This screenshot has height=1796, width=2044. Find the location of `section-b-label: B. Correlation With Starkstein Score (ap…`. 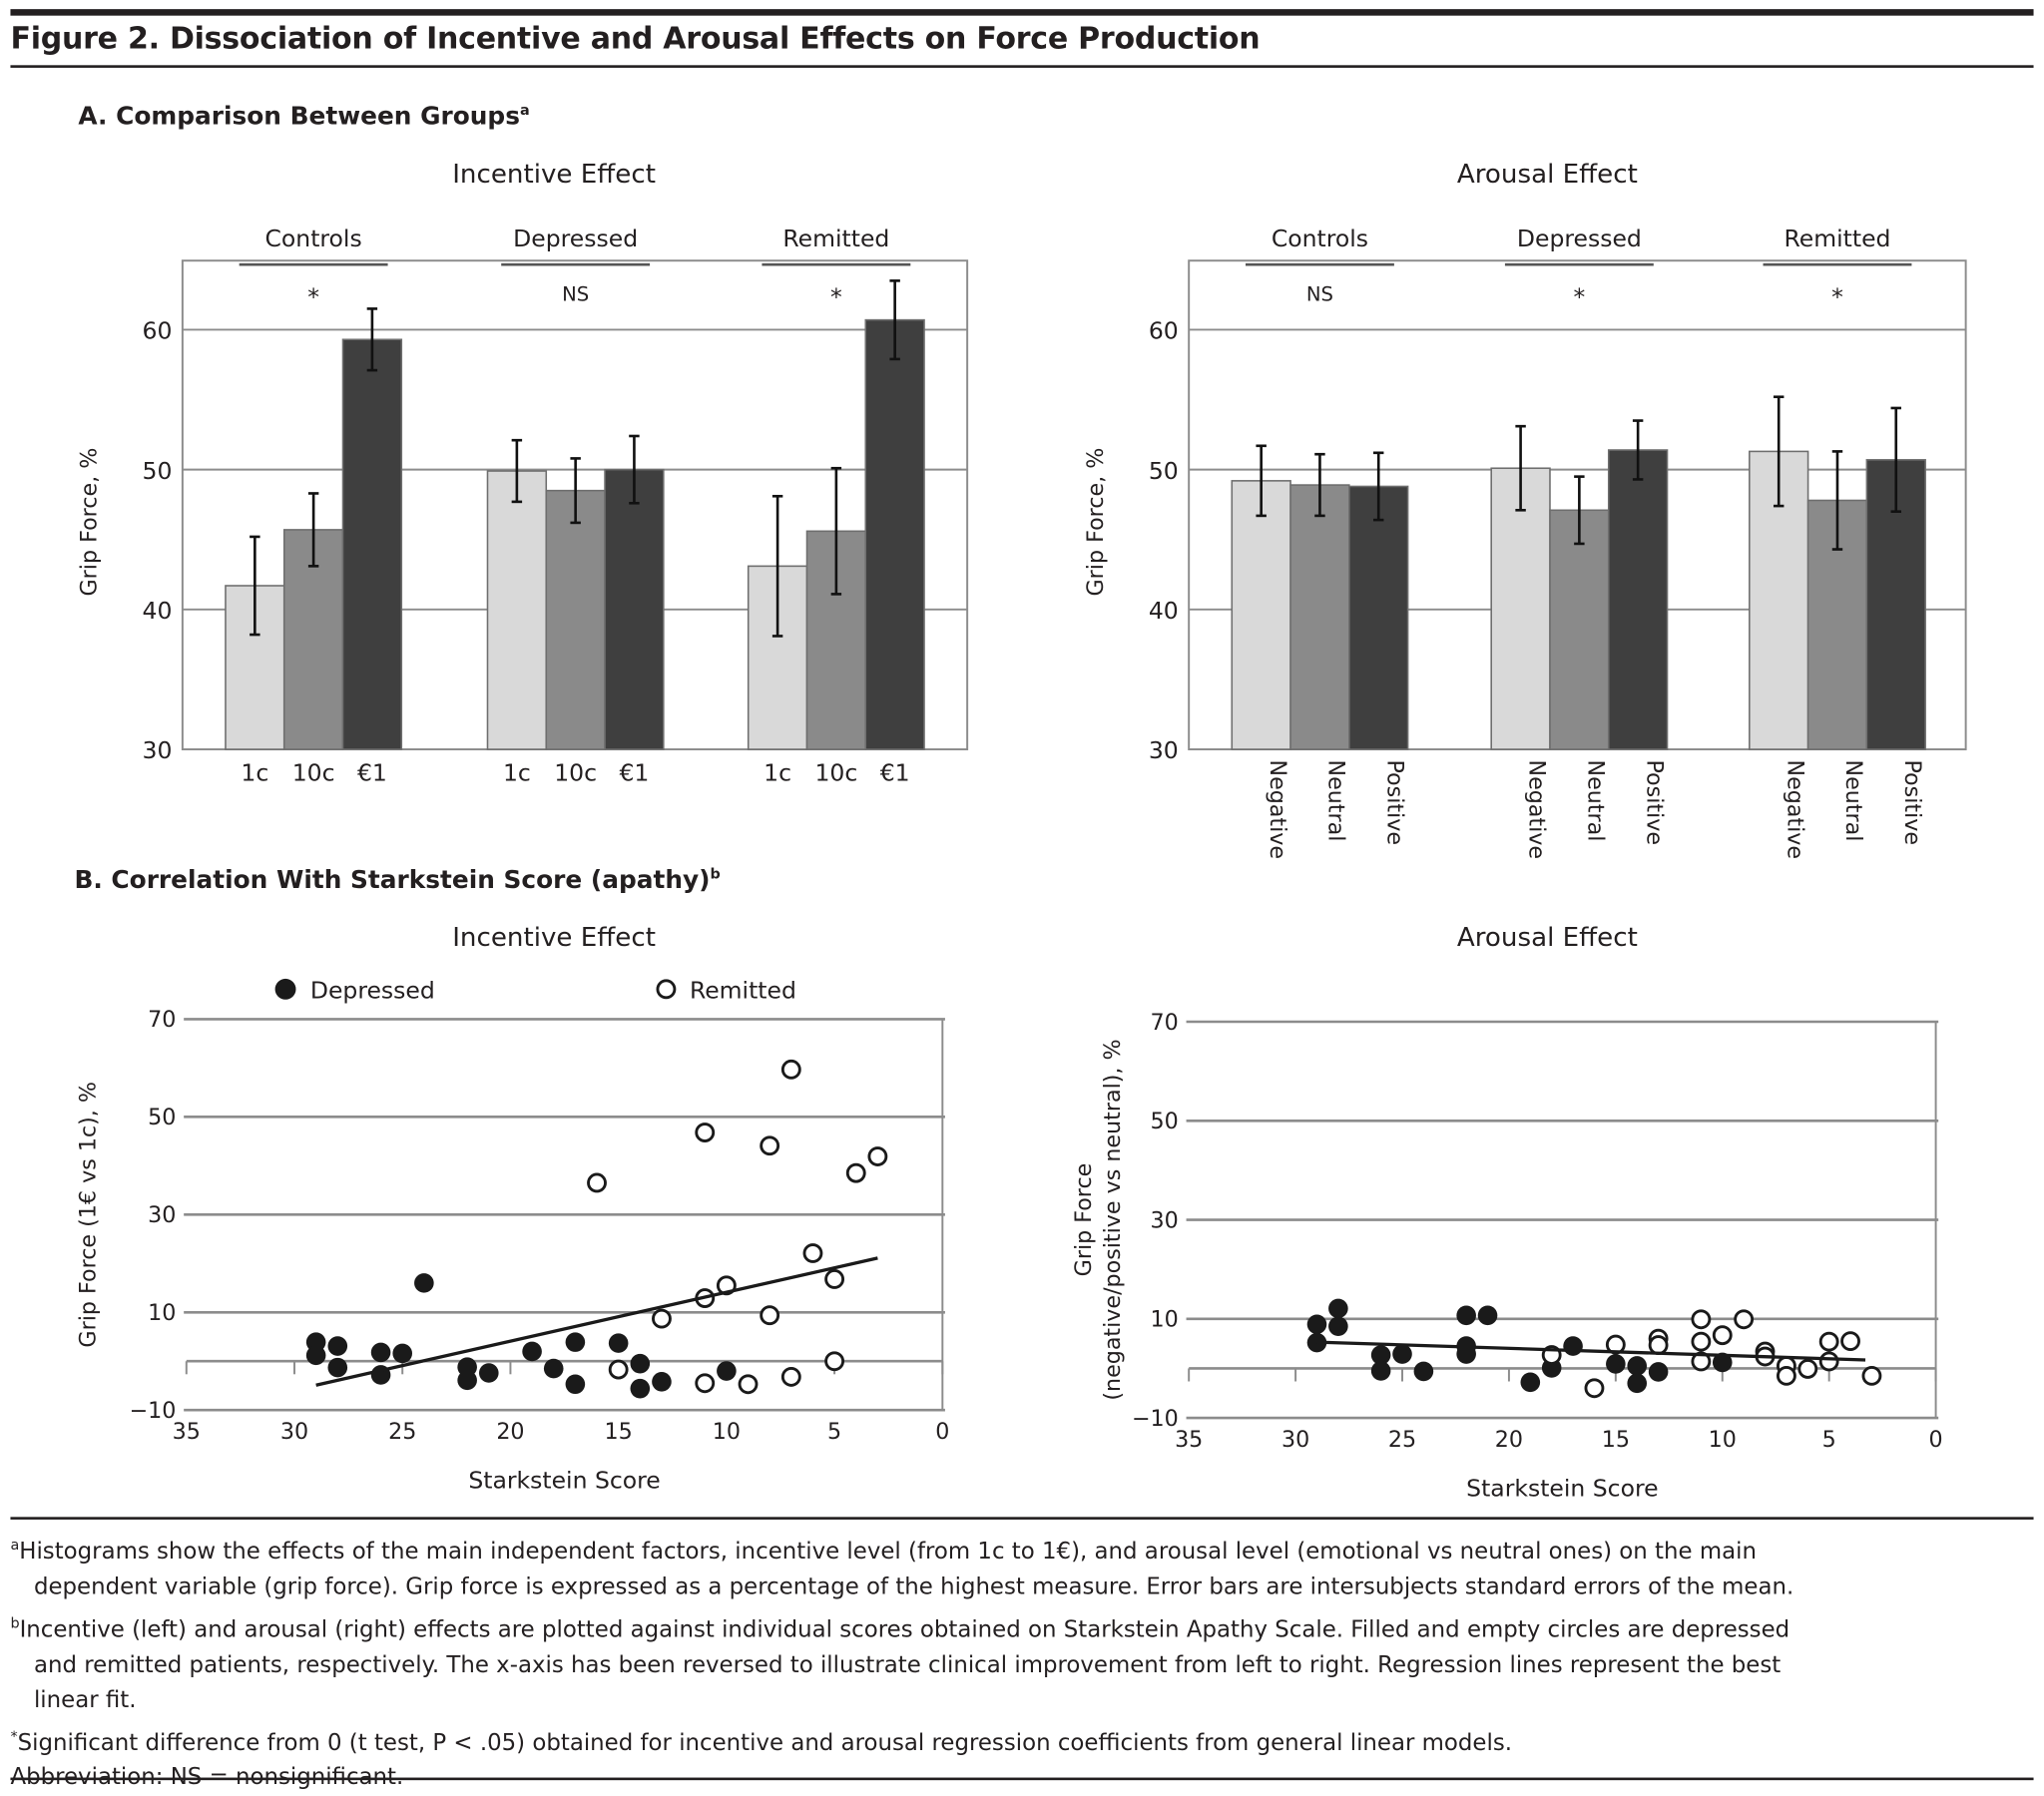

section-b-label: B. Correlation With Starkstein Score (ap… is located at coordinates (392, 880).